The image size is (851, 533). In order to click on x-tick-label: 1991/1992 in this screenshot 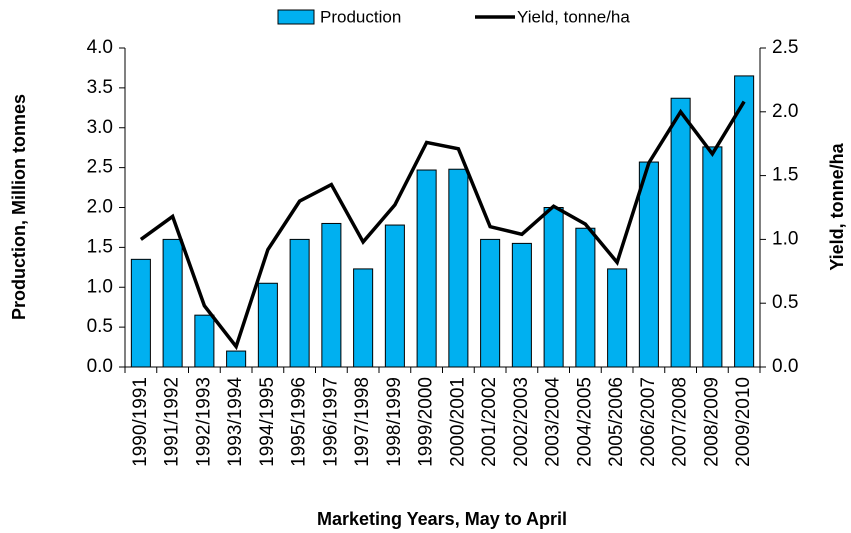, I will do `click(172, 422)`.